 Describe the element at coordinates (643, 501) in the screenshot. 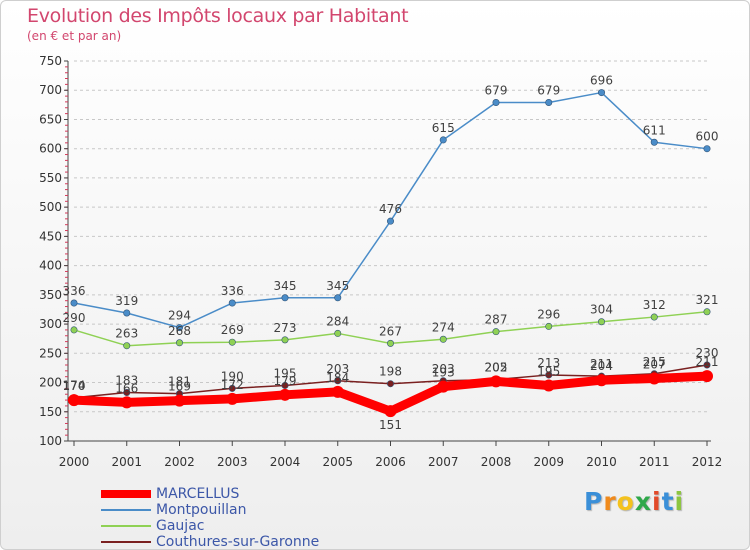

I see `logo-letter: x` at that location.